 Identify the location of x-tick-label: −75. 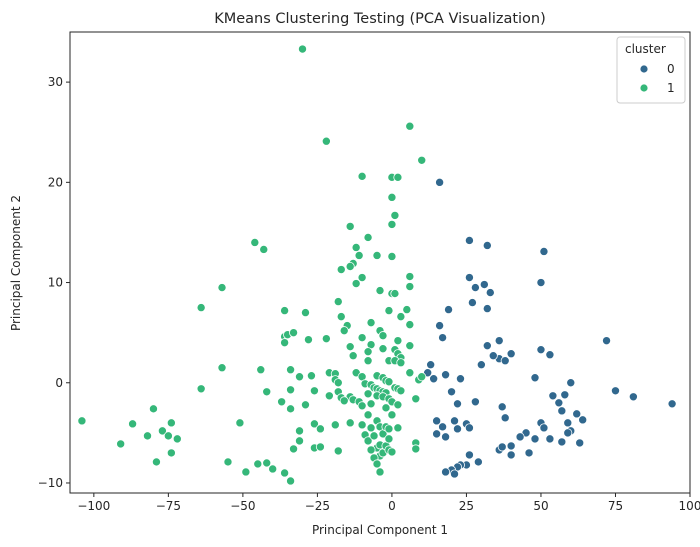
(168, 506).